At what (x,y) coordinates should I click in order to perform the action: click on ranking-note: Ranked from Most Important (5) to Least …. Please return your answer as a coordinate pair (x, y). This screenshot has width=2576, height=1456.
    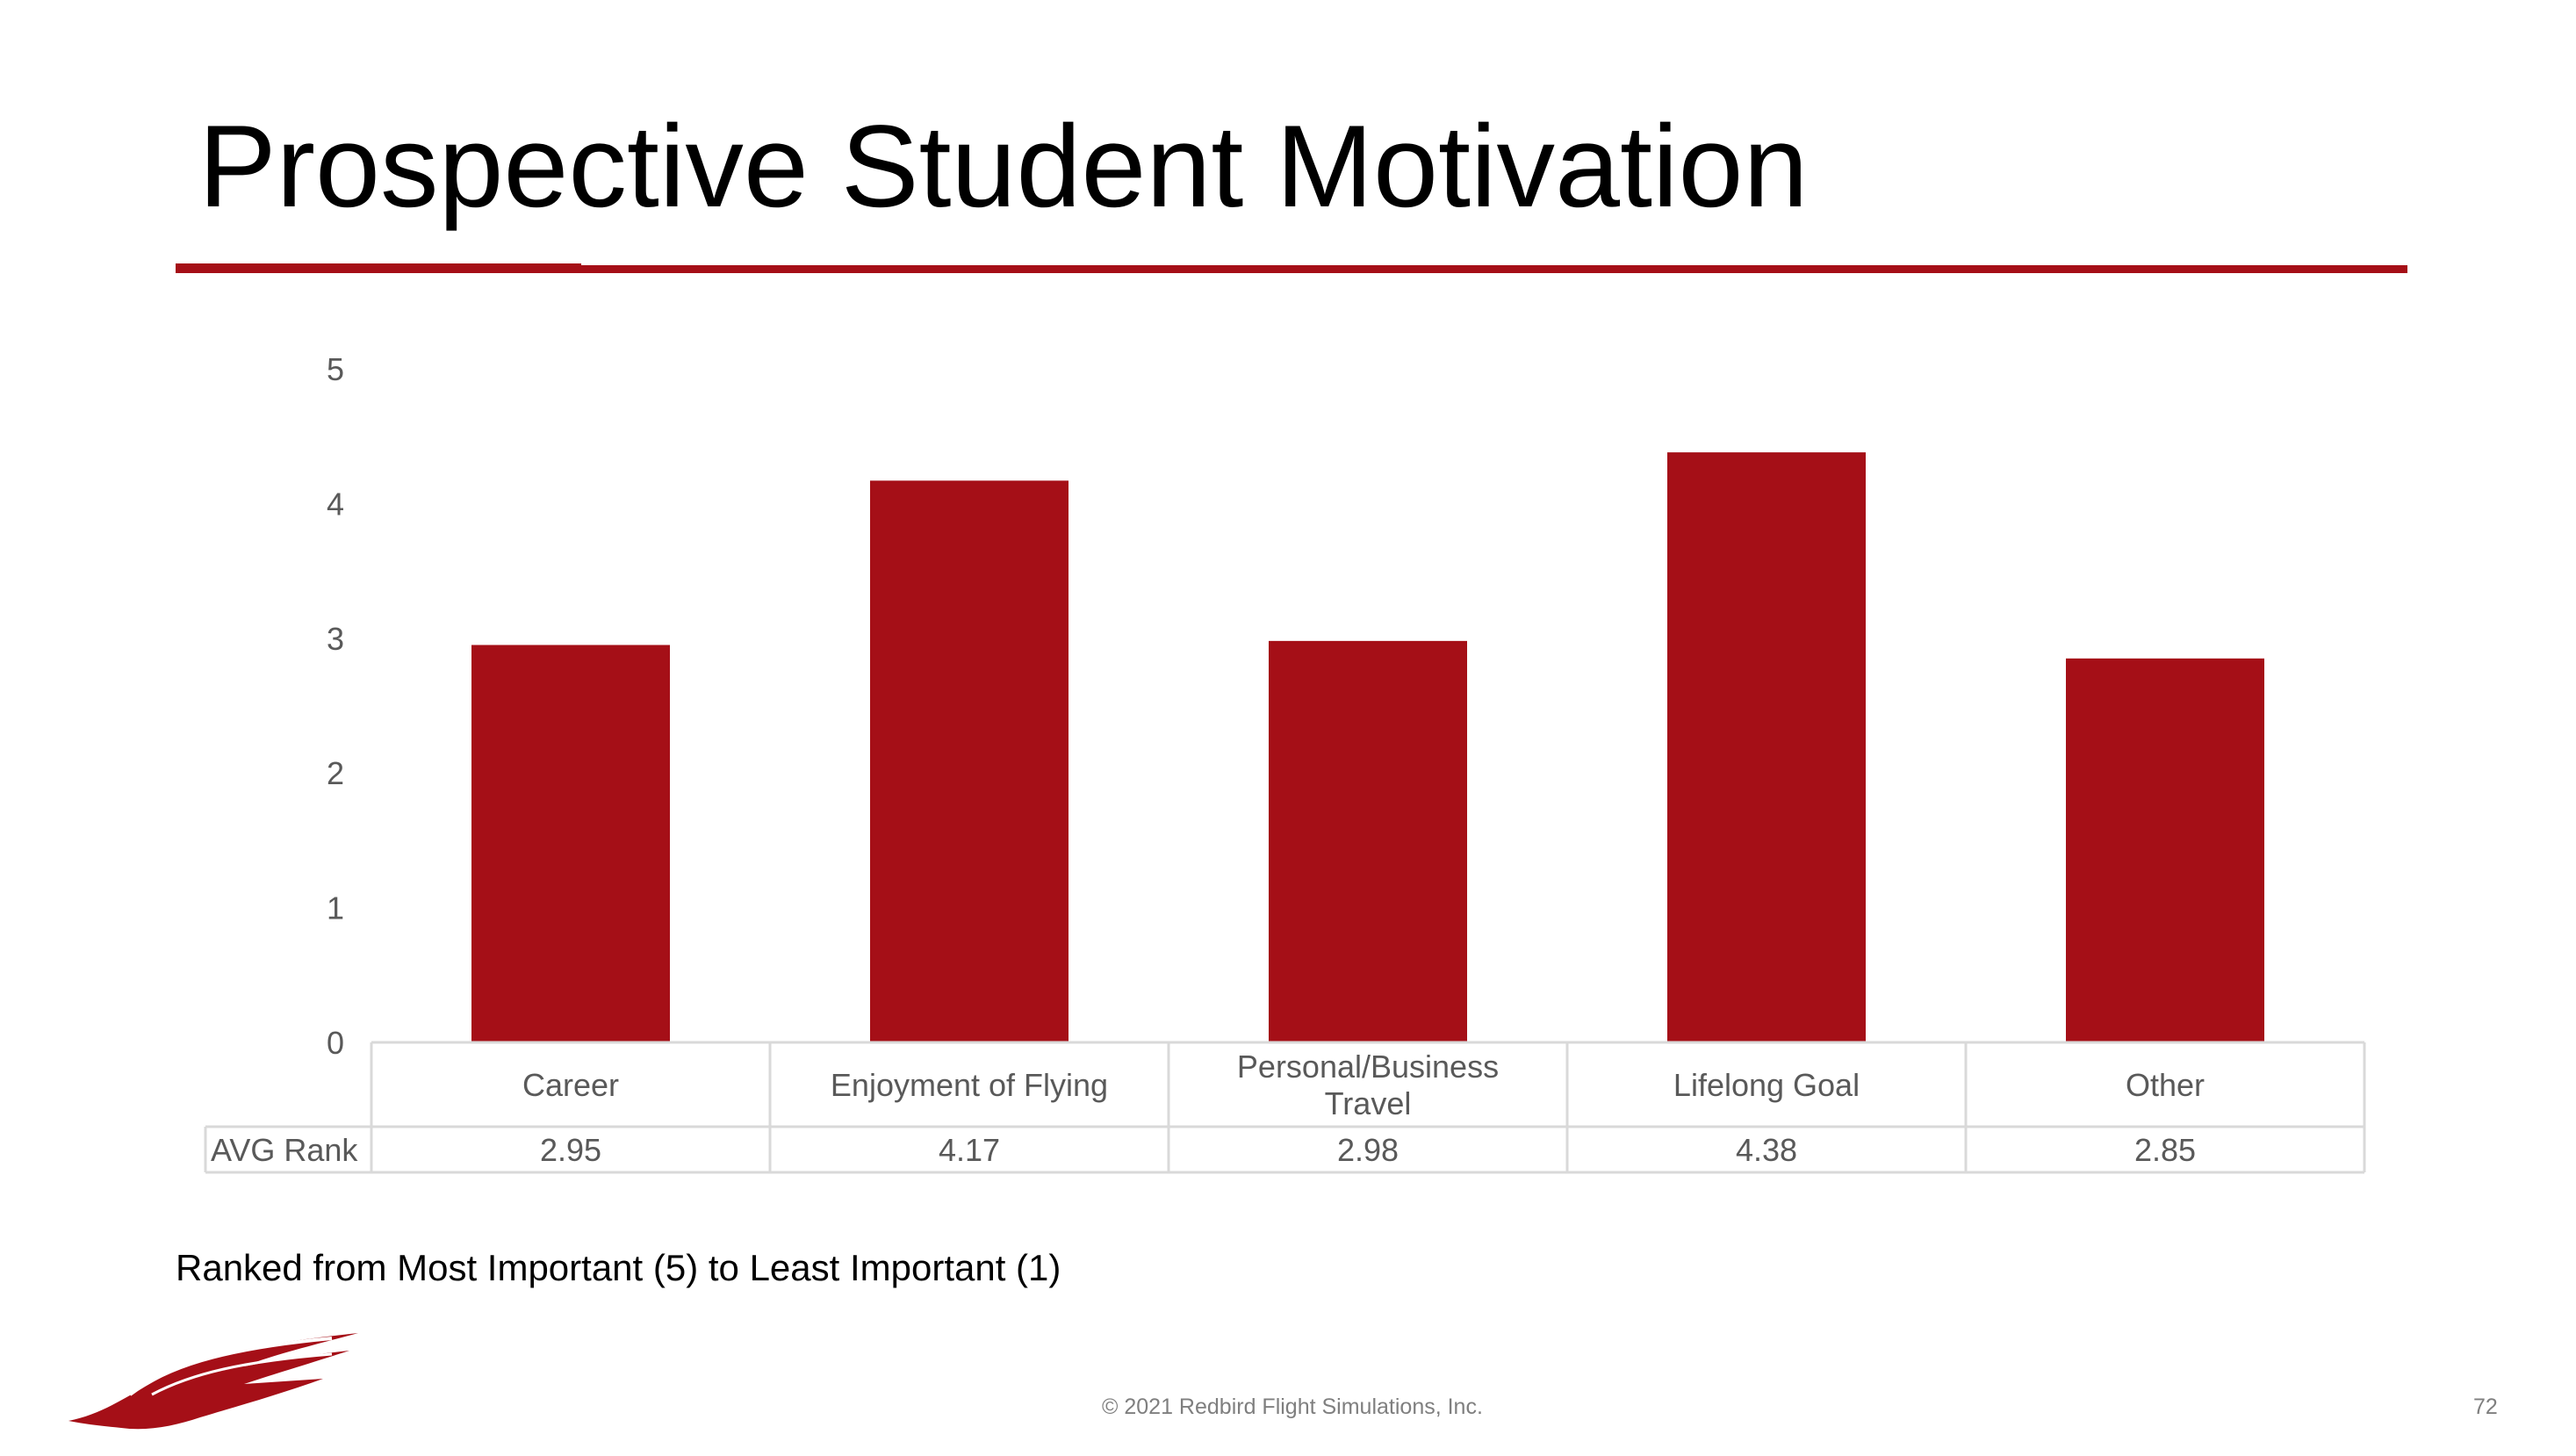
    Looking at the image, I should click on (618, 1267).